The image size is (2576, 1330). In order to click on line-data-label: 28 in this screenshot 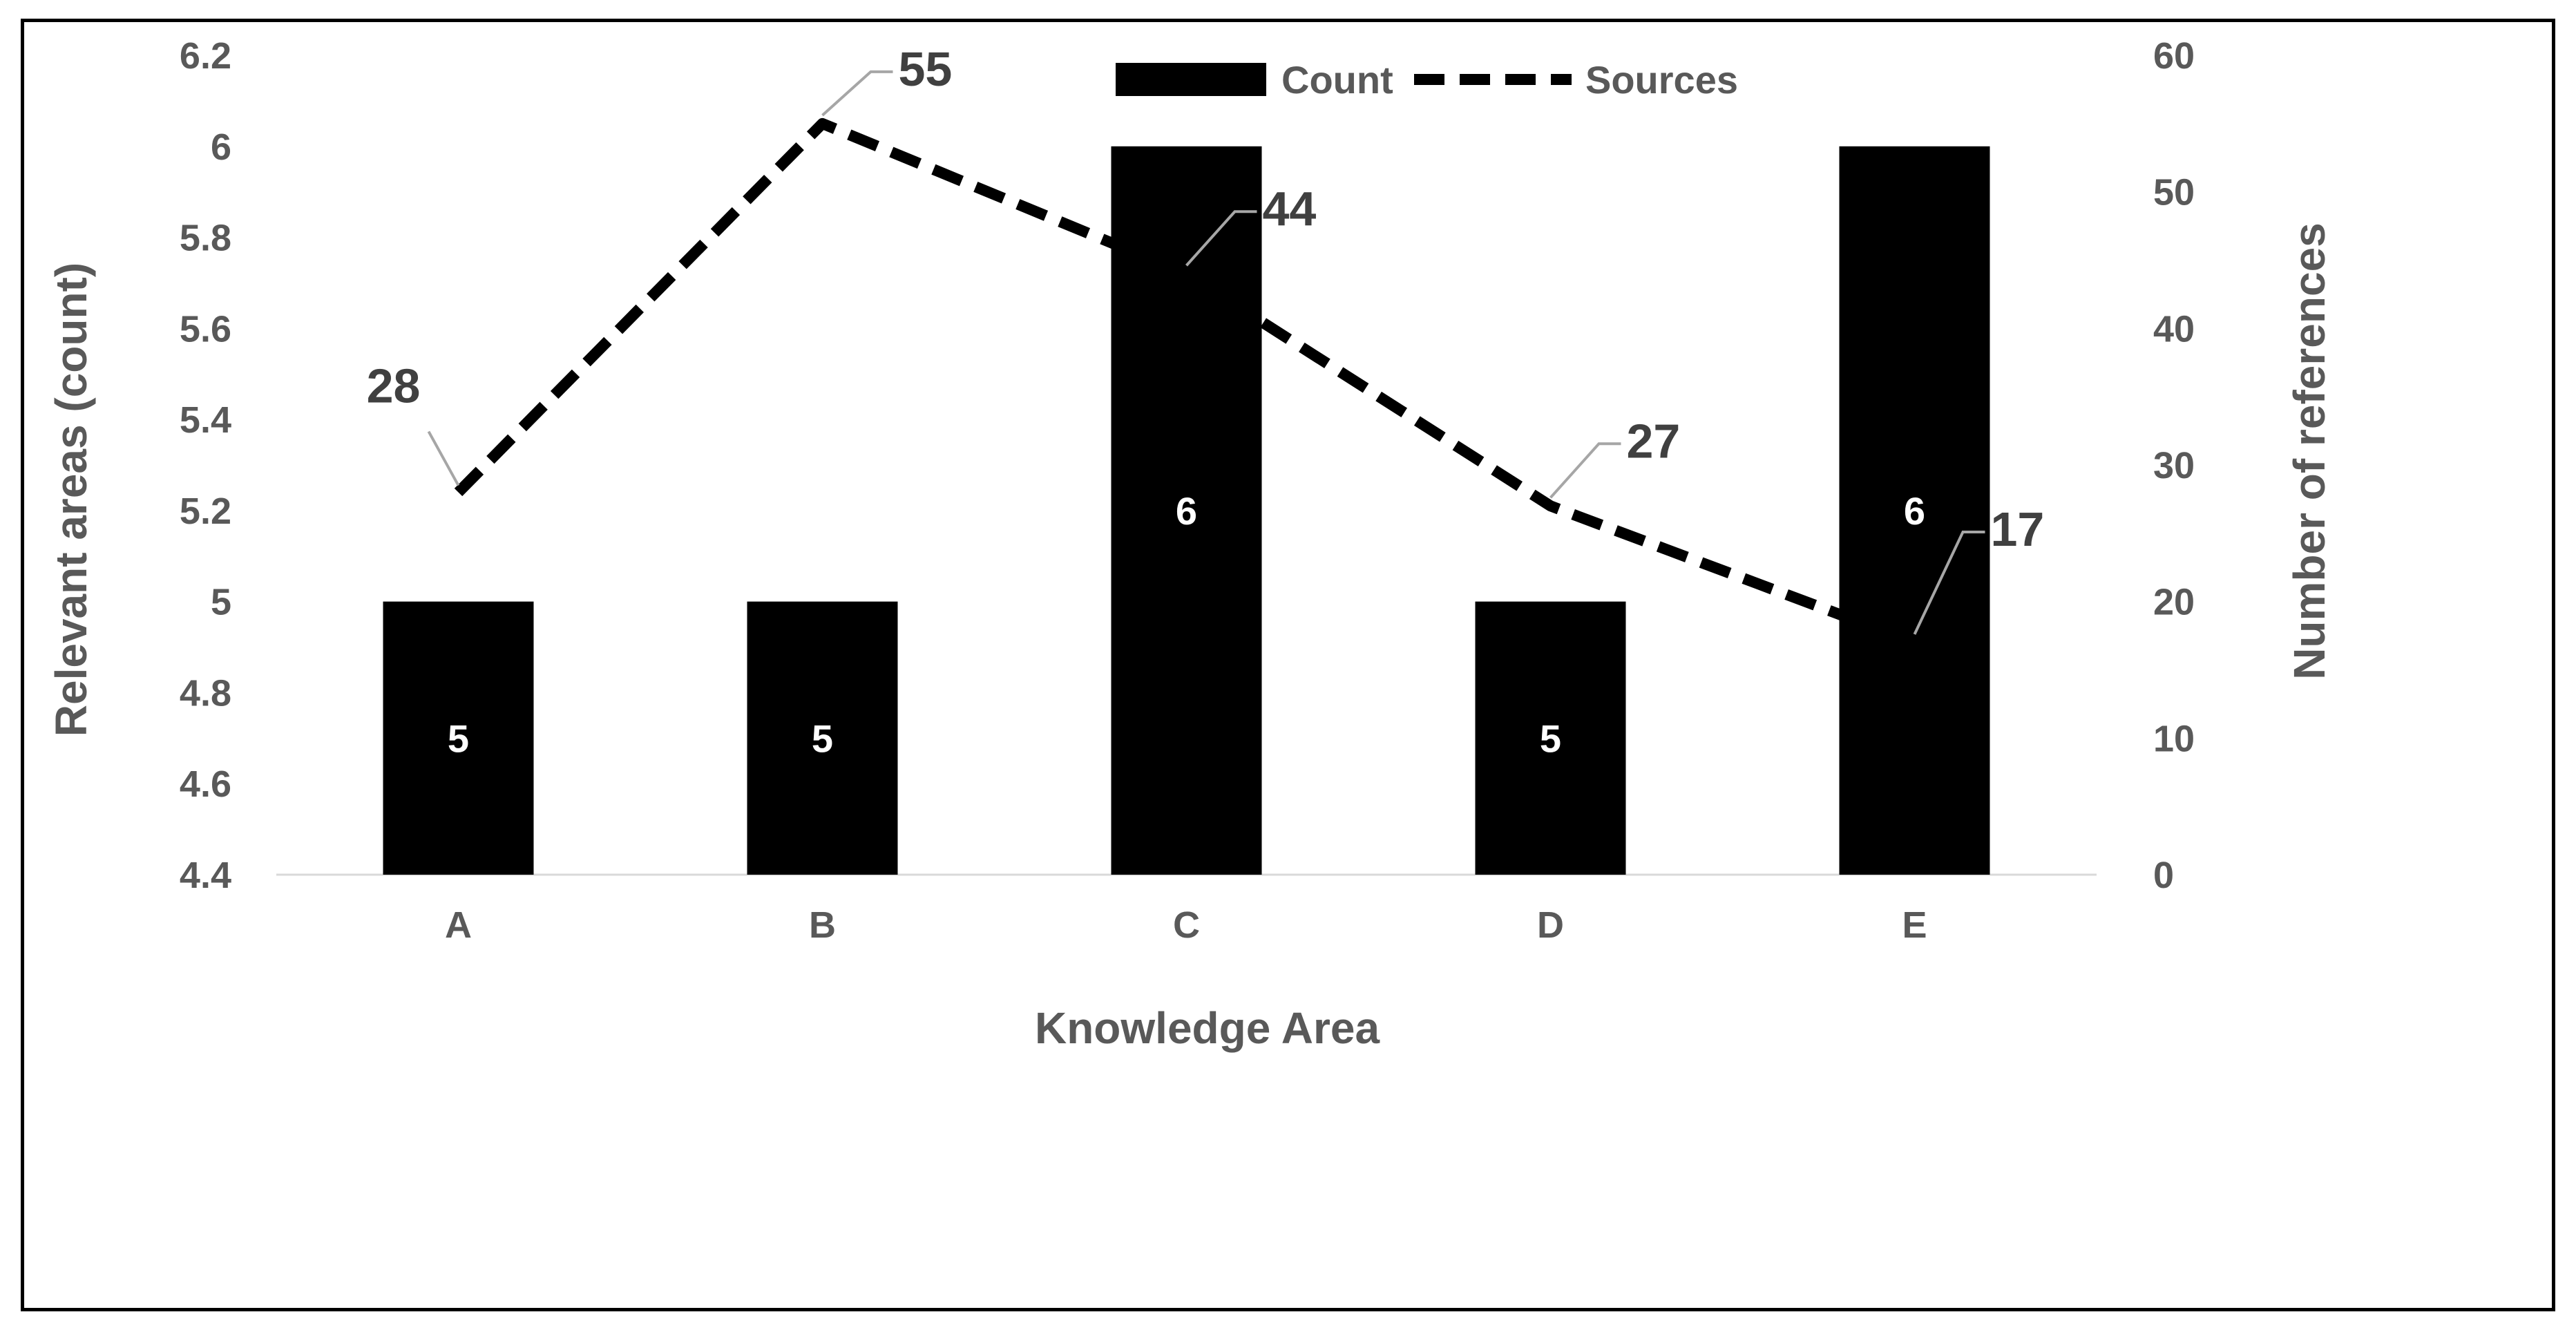, I will do `click(394, 386)`.